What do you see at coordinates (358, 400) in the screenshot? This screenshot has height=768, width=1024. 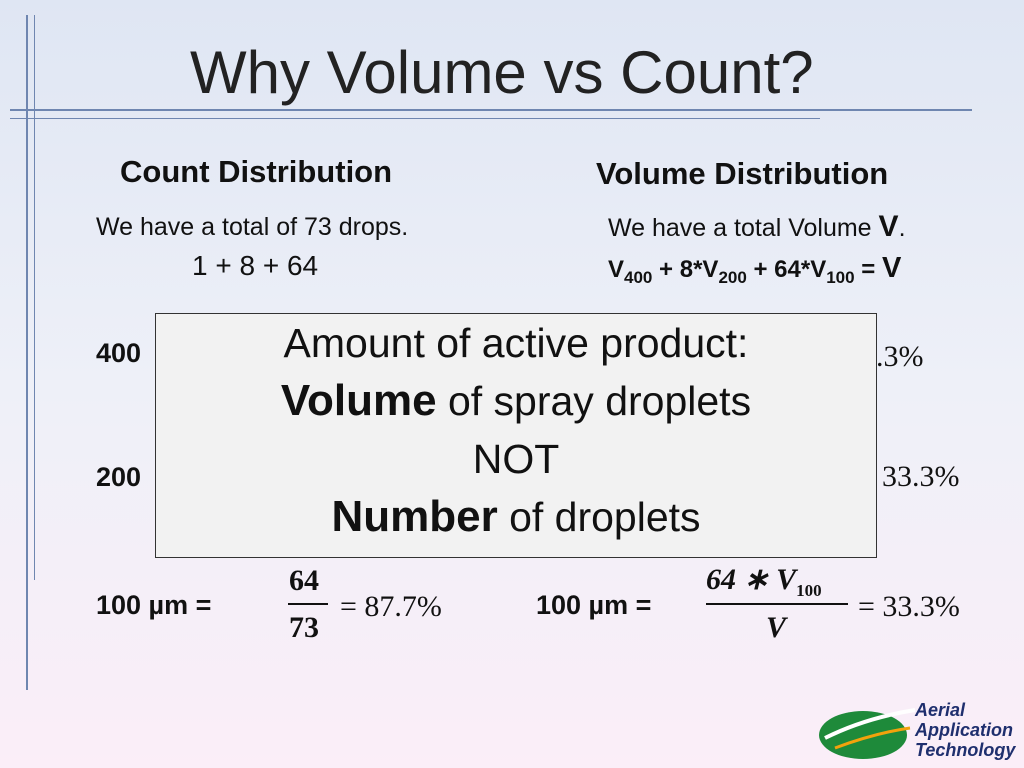 I see `emphasis: Volume` at bounding box center [358, 400].